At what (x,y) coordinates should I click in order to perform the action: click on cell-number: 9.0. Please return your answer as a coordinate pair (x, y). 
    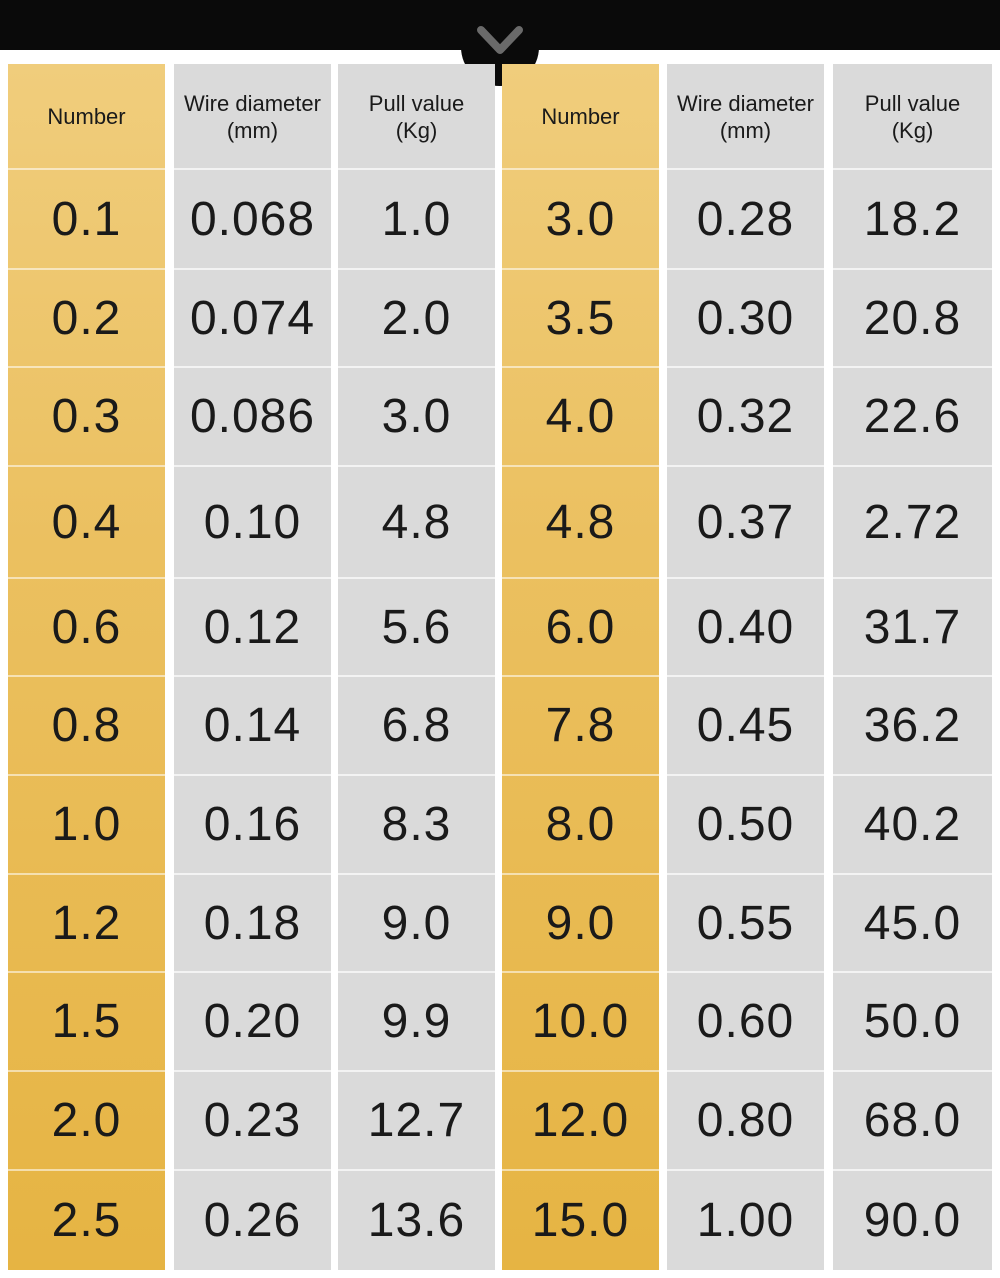
    Looking at the image, I should click on (580, 923).